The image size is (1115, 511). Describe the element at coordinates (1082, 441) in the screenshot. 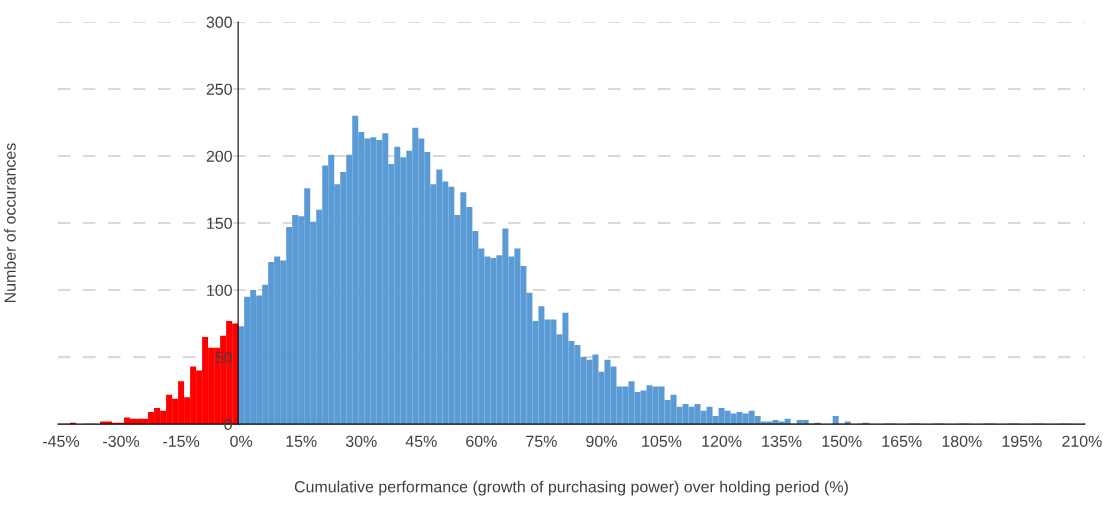

I see `x-tick-label: 210%` at that location.